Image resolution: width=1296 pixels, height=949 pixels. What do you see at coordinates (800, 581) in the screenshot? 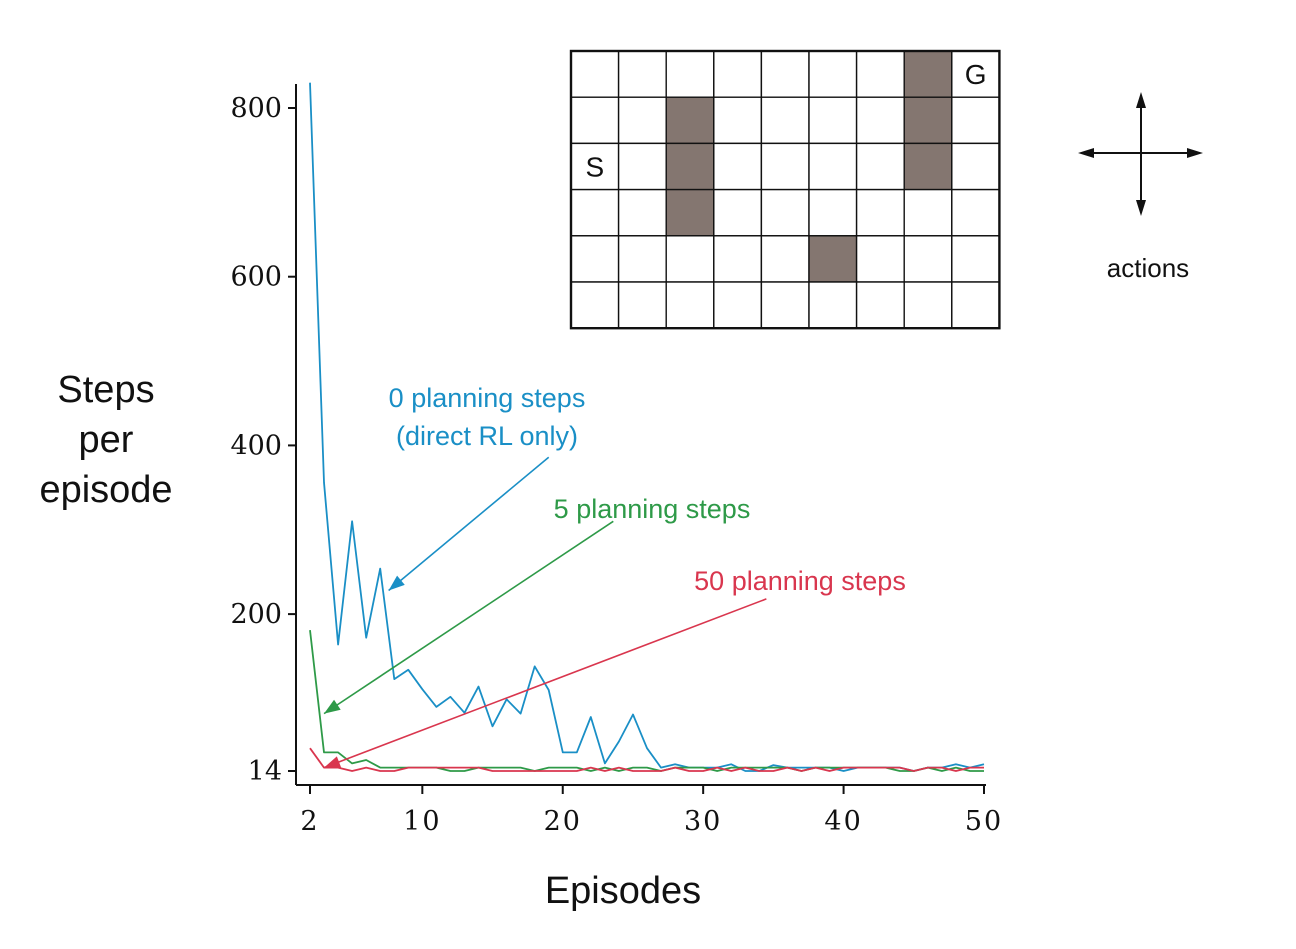
I see `annotation-label-a50-line-1: 50 planning steps` at bounding box center [800, 581].